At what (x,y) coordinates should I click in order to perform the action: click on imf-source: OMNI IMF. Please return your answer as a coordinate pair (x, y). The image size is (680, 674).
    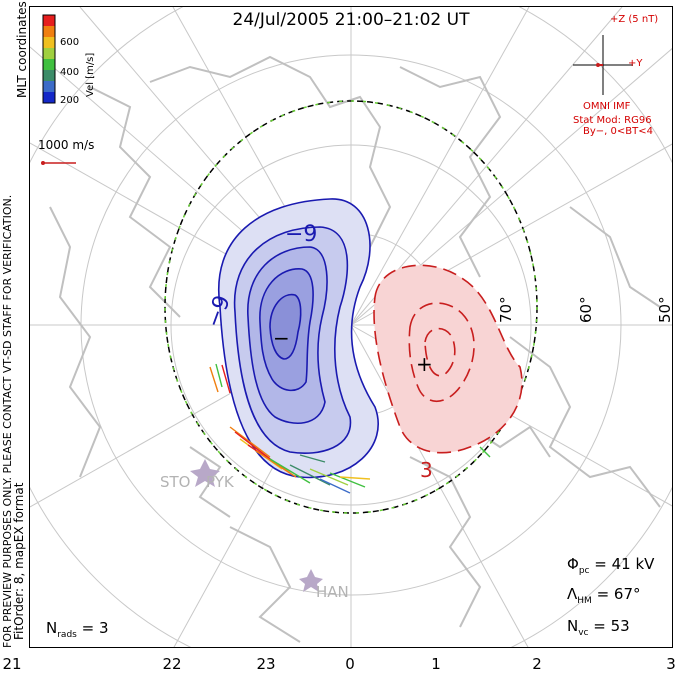
    Looking at the image, I should click on (607, 106).